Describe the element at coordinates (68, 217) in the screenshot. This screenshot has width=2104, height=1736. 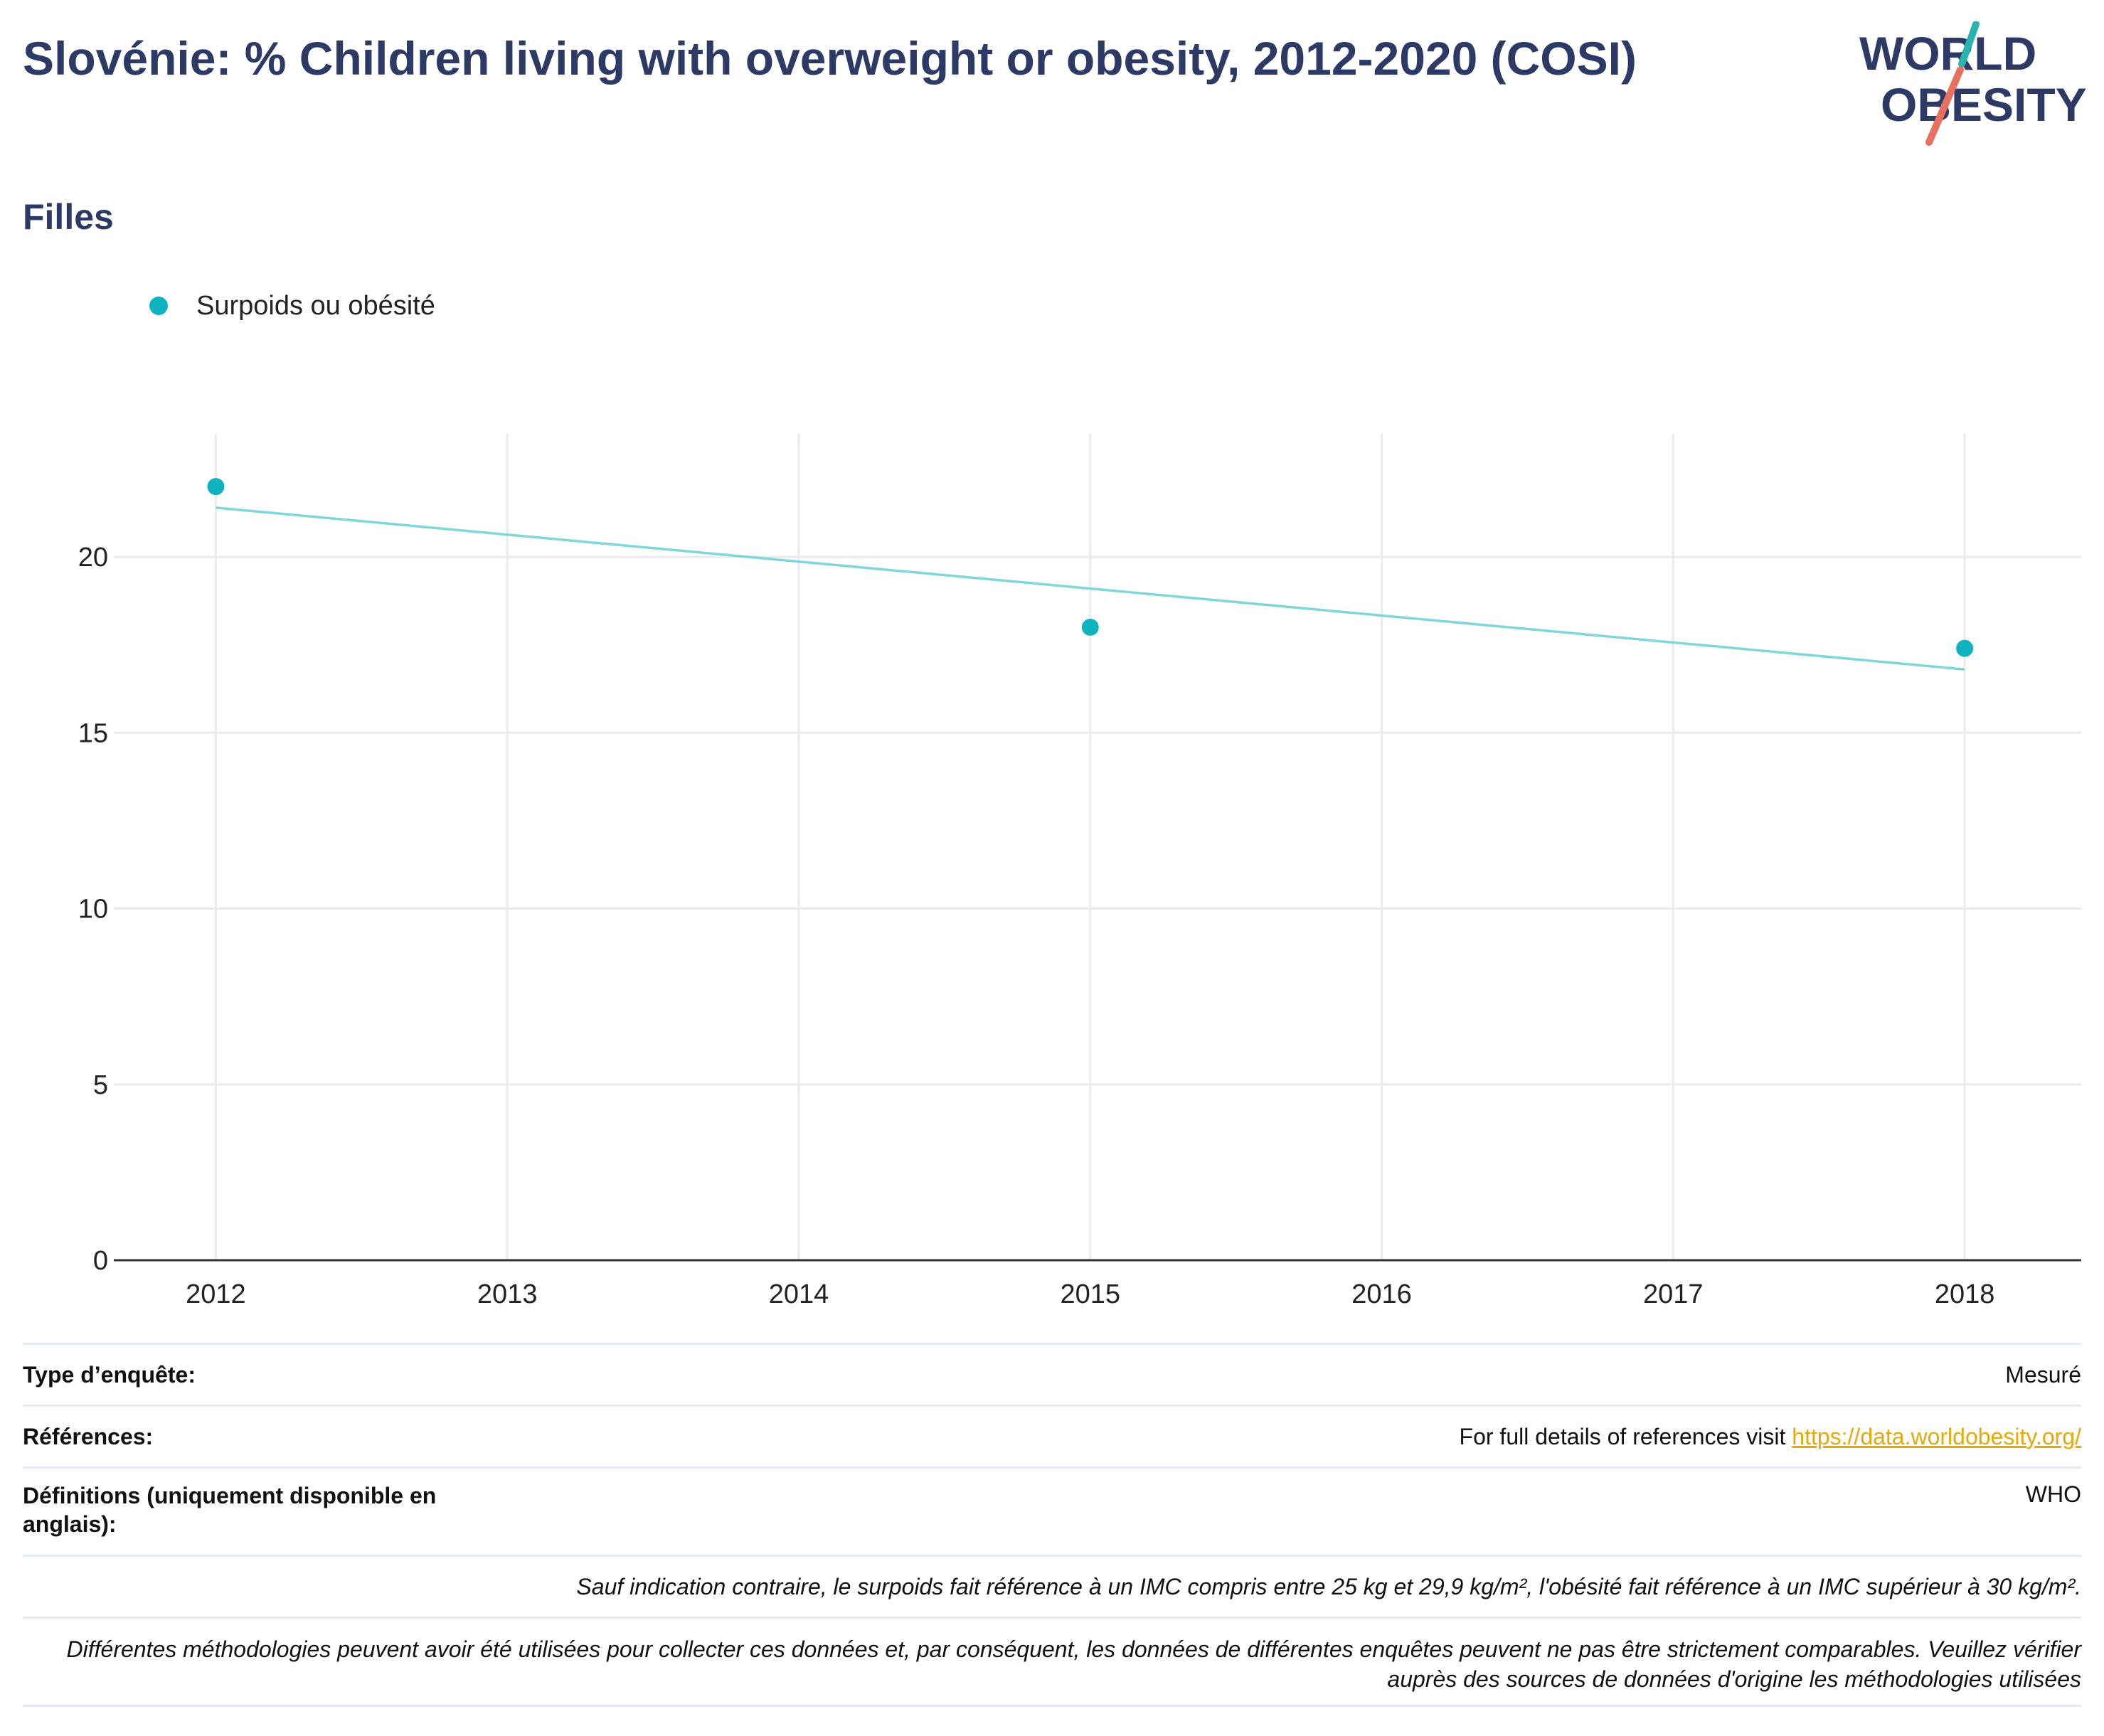
I see `chart-subtitle: Filles` at that location.